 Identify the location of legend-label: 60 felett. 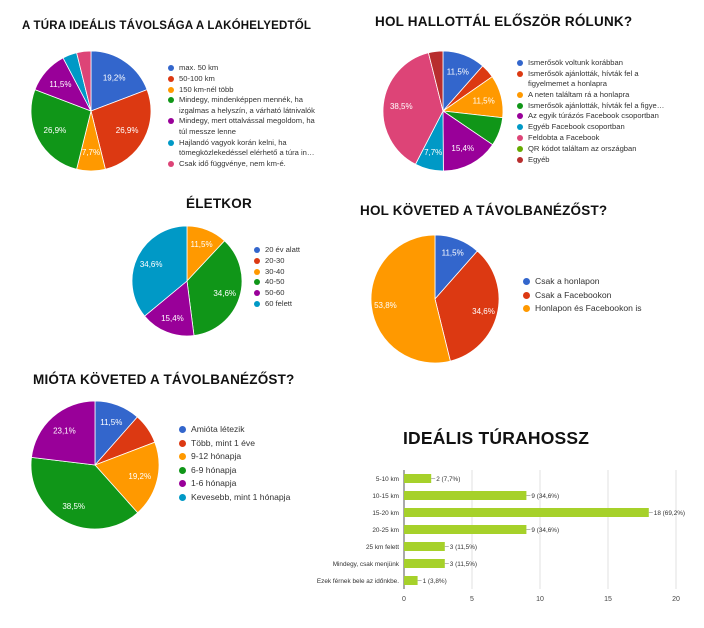
(279, 303).